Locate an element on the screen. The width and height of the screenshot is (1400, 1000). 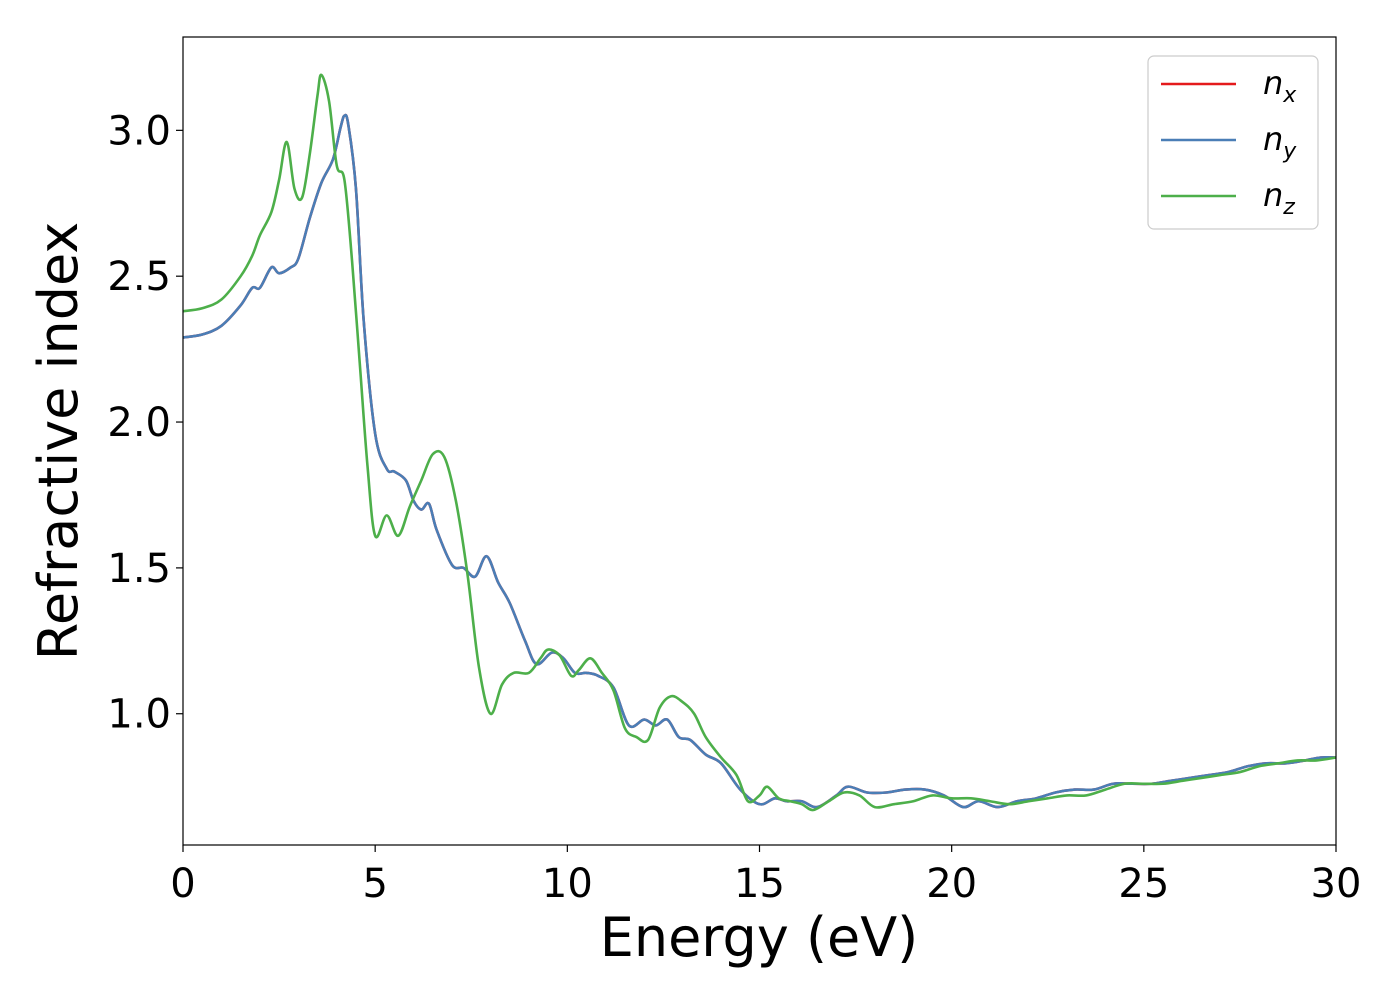
x-tick-label: 20 is located at coordinates (951, 884).